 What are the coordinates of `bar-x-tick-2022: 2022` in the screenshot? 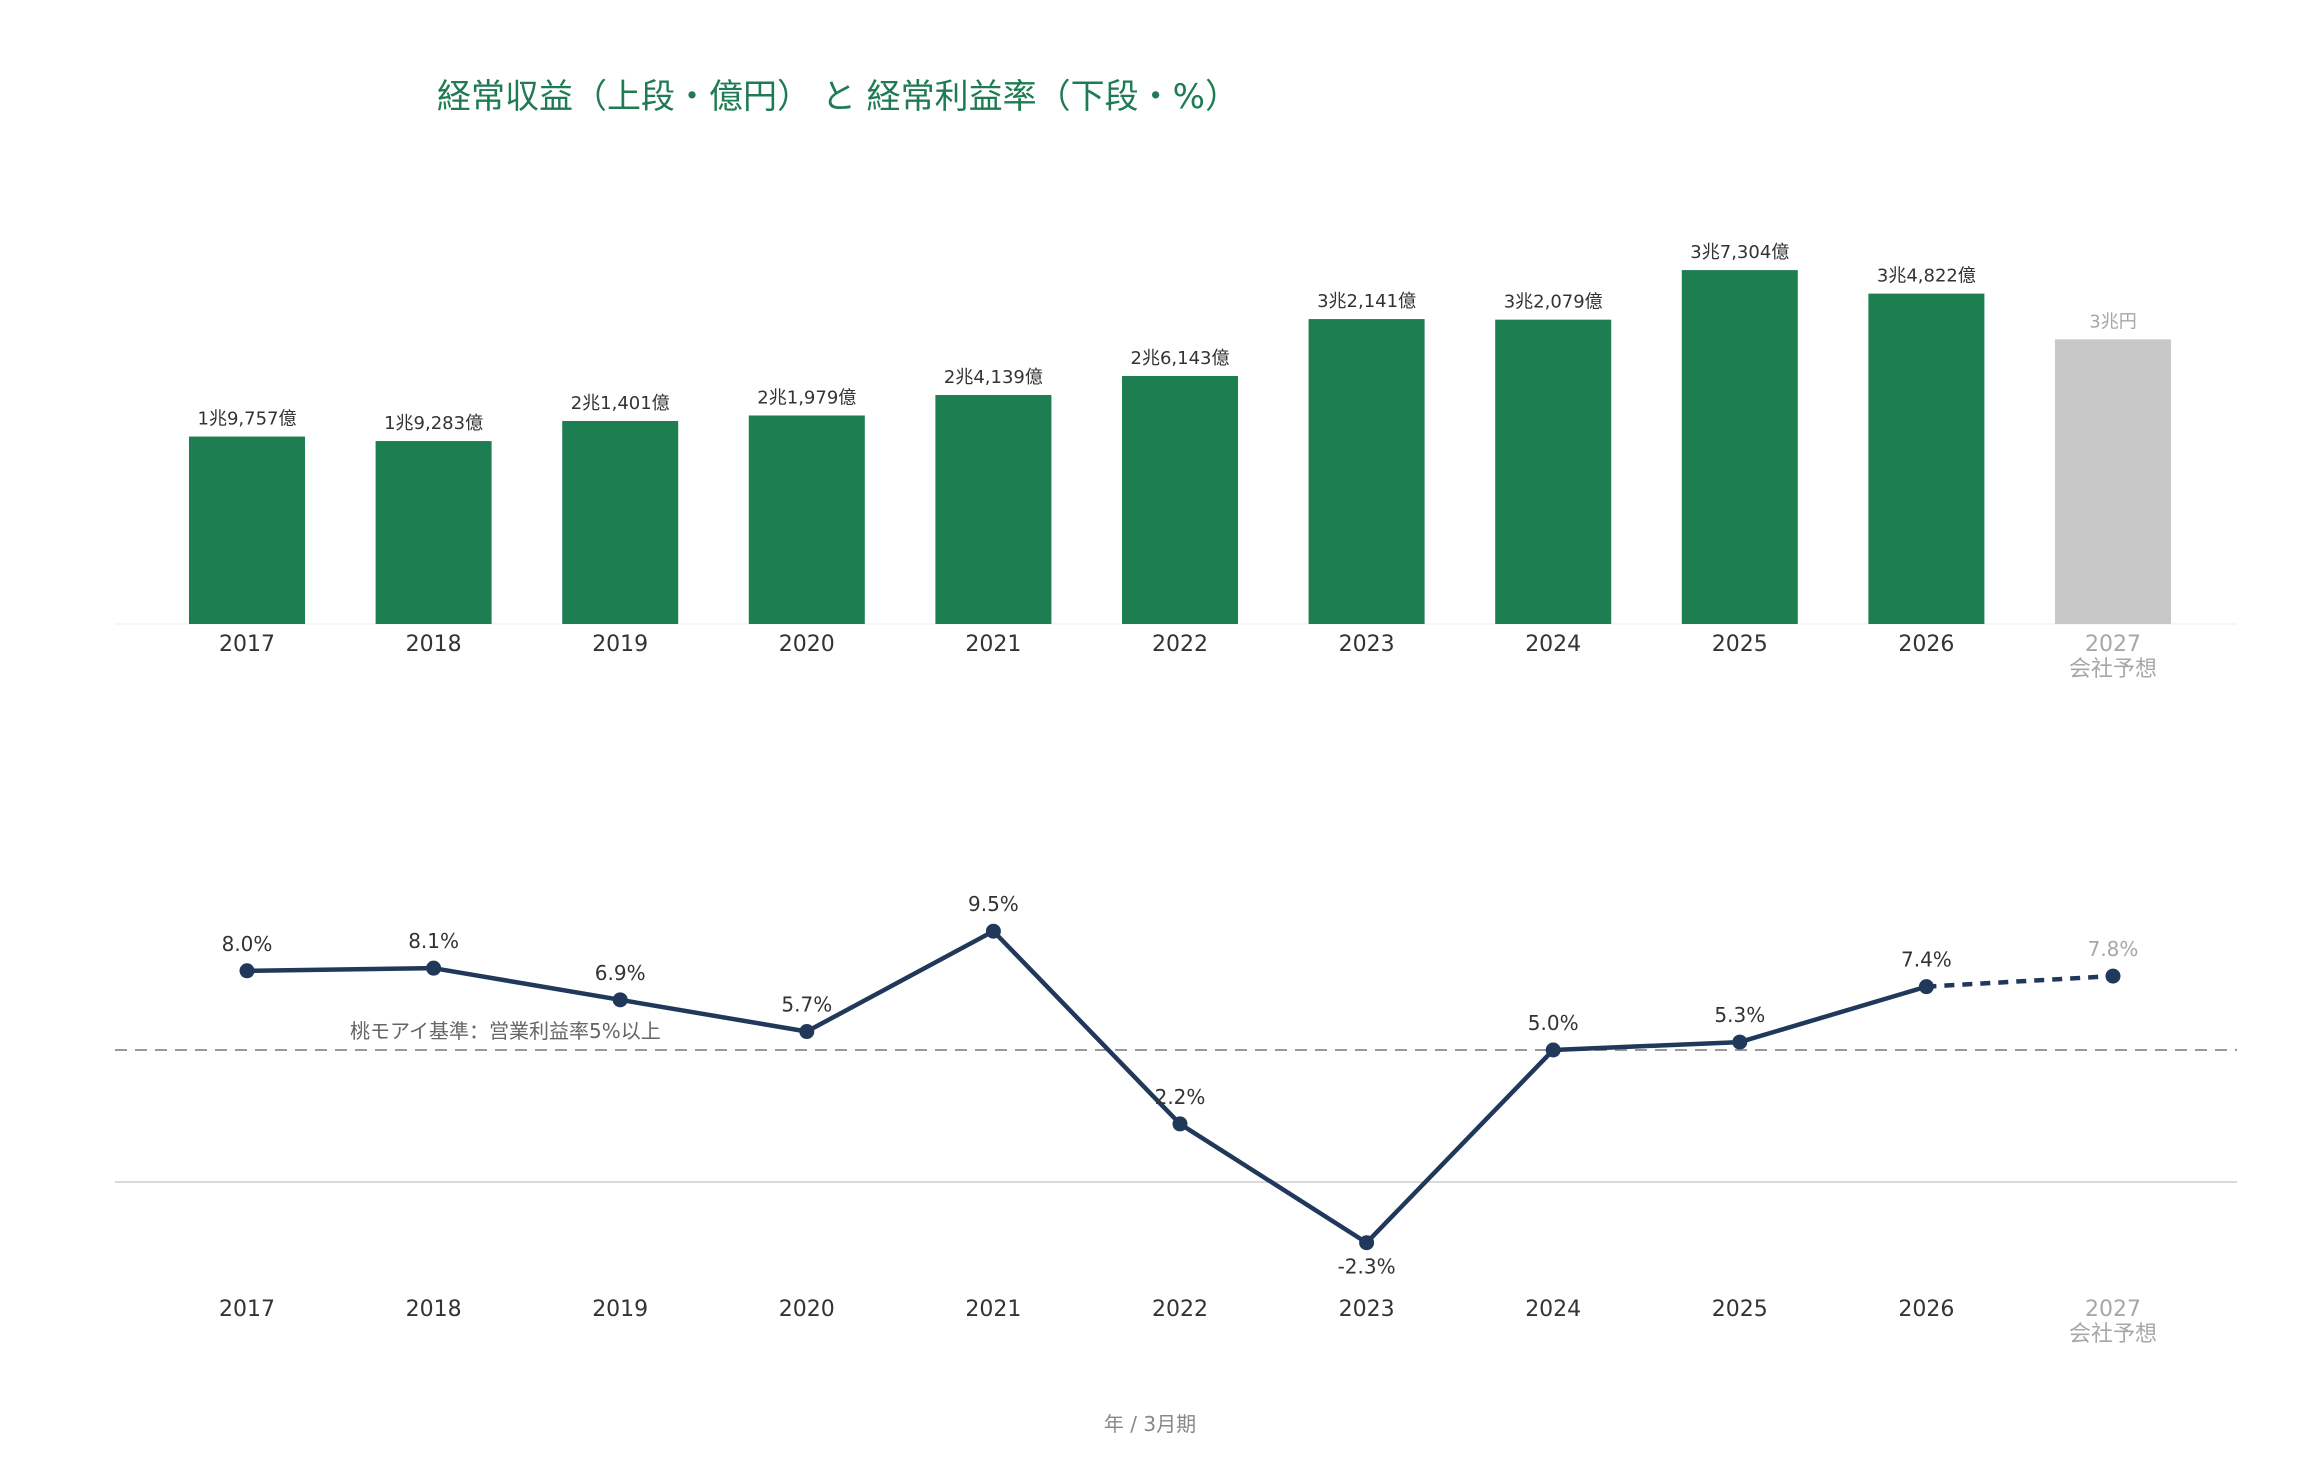 It's located at (1180, 644).